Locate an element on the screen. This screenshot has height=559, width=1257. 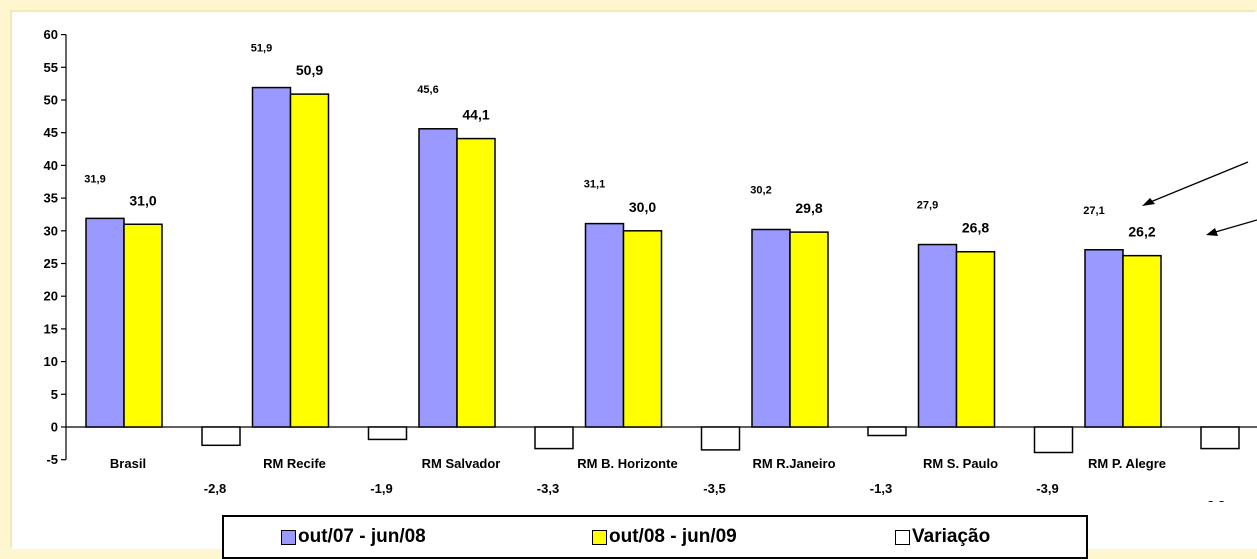
x-category-label: RM B. Horizonte is located at coordinates (627, 463).